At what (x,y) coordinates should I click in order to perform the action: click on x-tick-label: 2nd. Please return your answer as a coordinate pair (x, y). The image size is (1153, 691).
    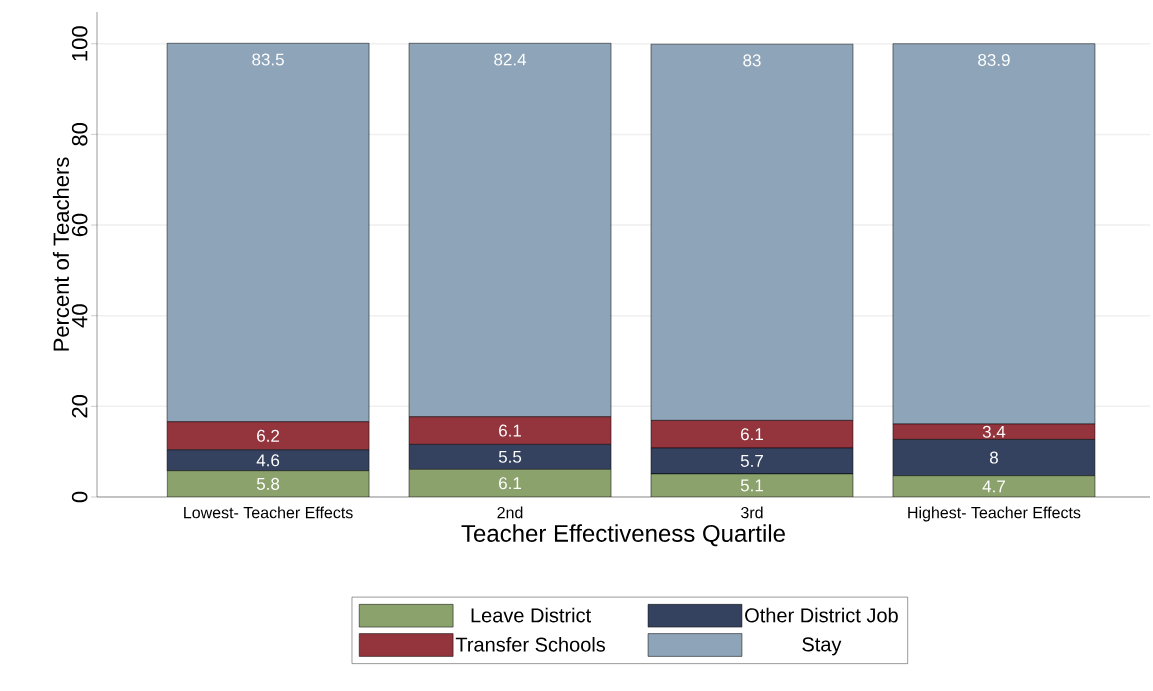
    Looking at the image, I should click on (510, 512).